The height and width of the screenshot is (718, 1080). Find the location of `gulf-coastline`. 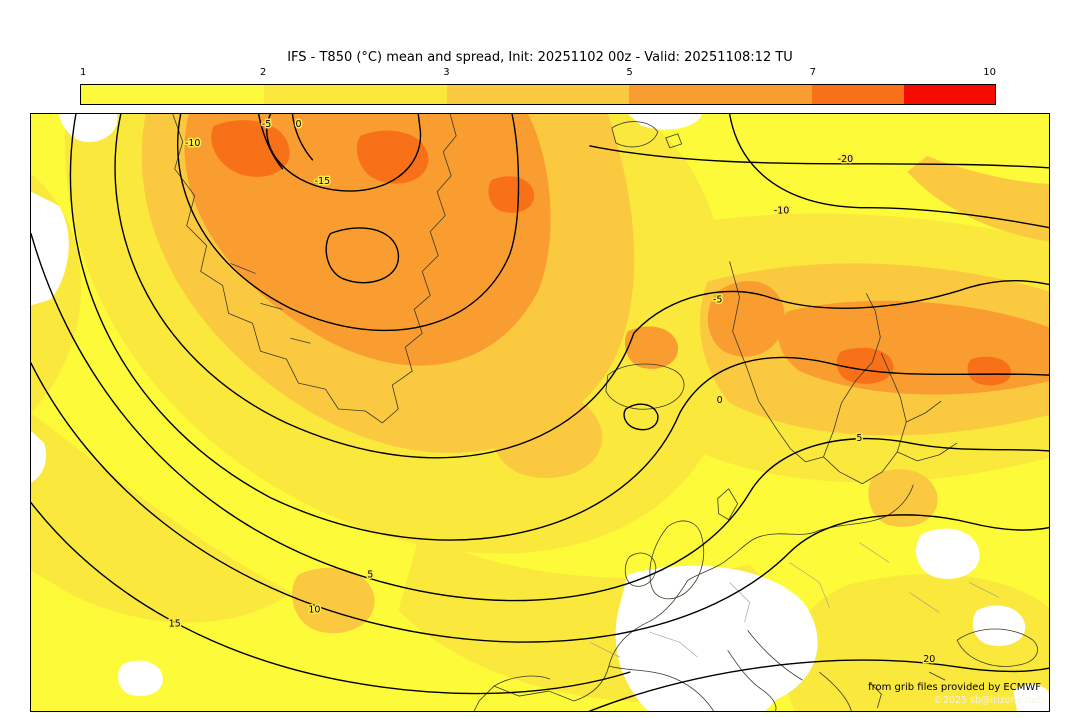

gulf-coastline is located at coordinates (924, 411).